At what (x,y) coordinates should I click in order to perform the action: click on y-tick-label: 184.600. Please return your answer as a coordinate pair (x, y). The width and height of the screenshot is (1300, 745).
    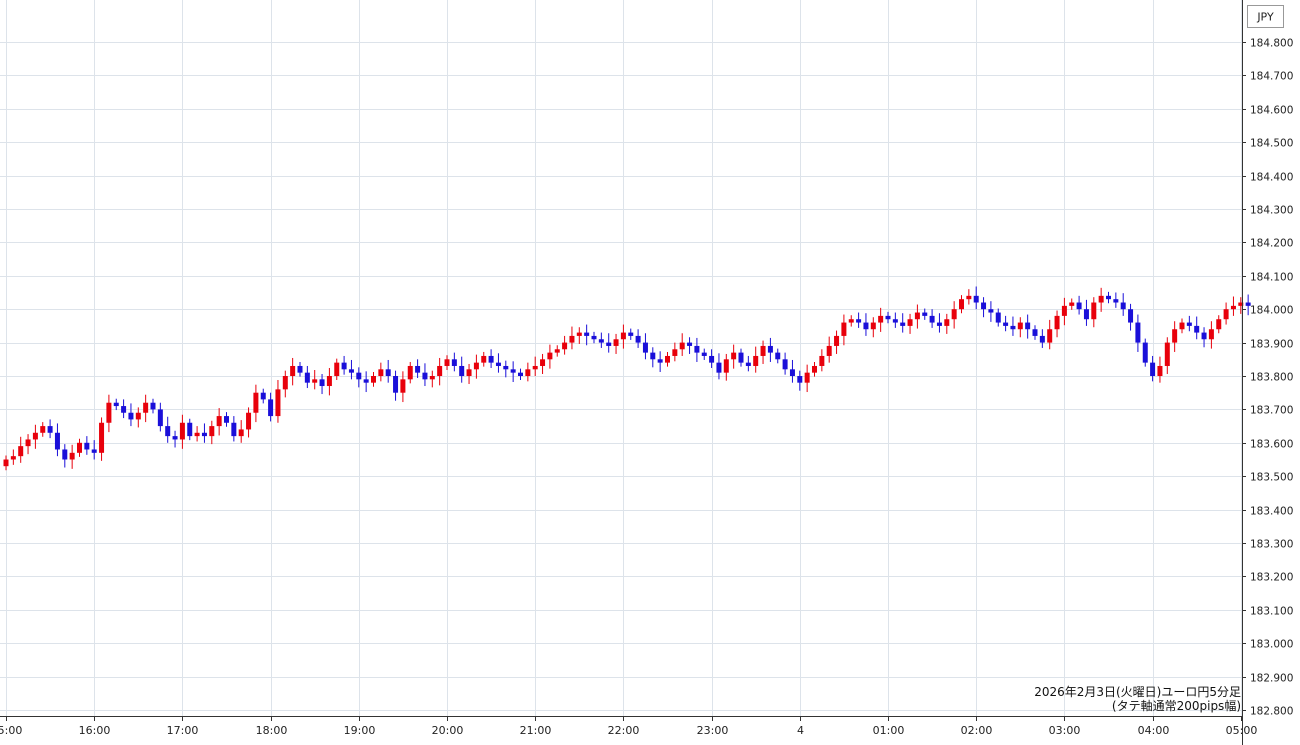
    Looking at the image, I should click on (1271, 111).